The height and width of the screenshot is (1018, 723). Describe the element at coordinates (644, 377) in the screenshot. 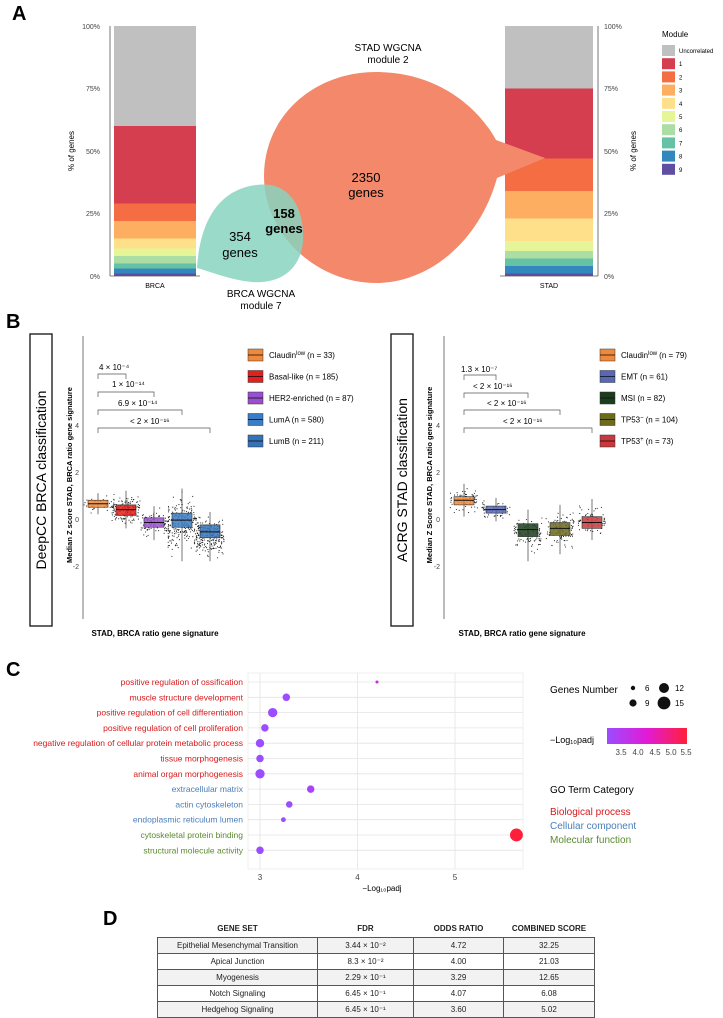

I see `legend-label-1: EMT (n = 61)` at that location.